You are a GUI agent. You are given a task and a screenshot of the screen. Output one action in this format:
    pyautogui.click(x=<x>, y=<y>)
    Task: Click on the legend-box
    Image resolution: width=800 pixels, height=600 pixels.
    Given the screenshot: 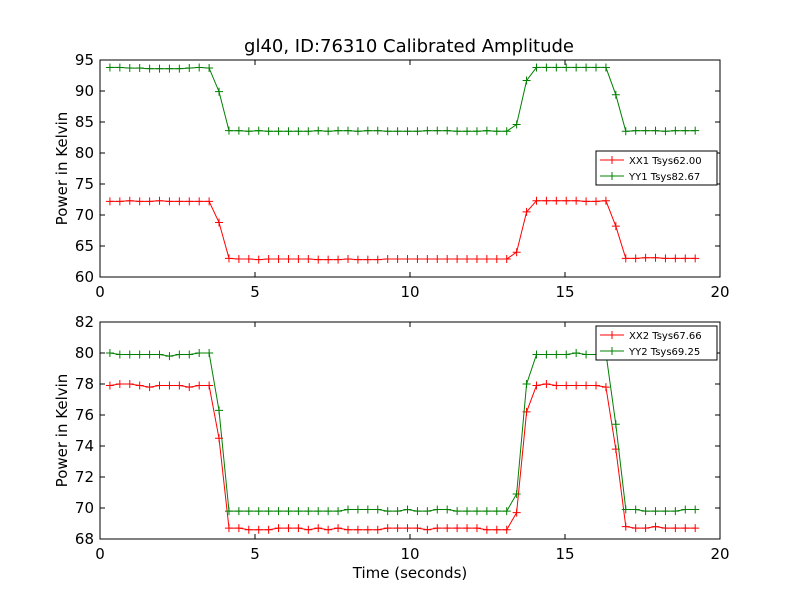 What is the action you would take?
    pyautogui.click(x=656, y=168)
    